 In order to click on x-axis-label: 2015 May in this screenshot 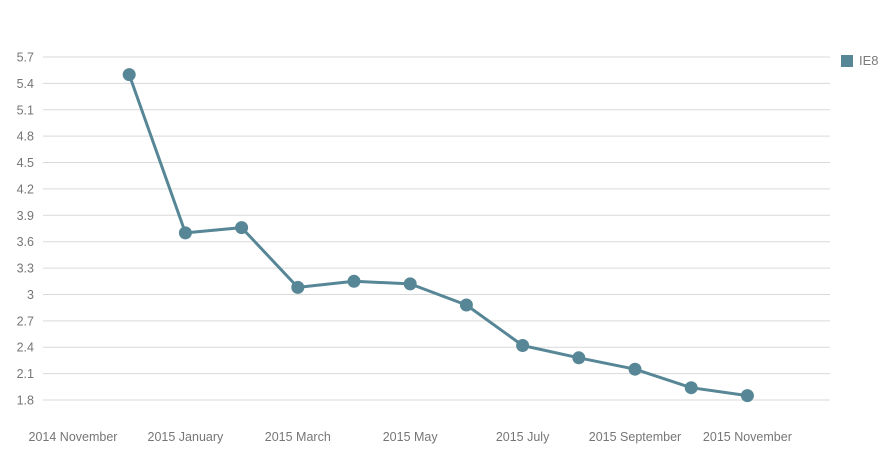, I will do `click(411, 437)`.